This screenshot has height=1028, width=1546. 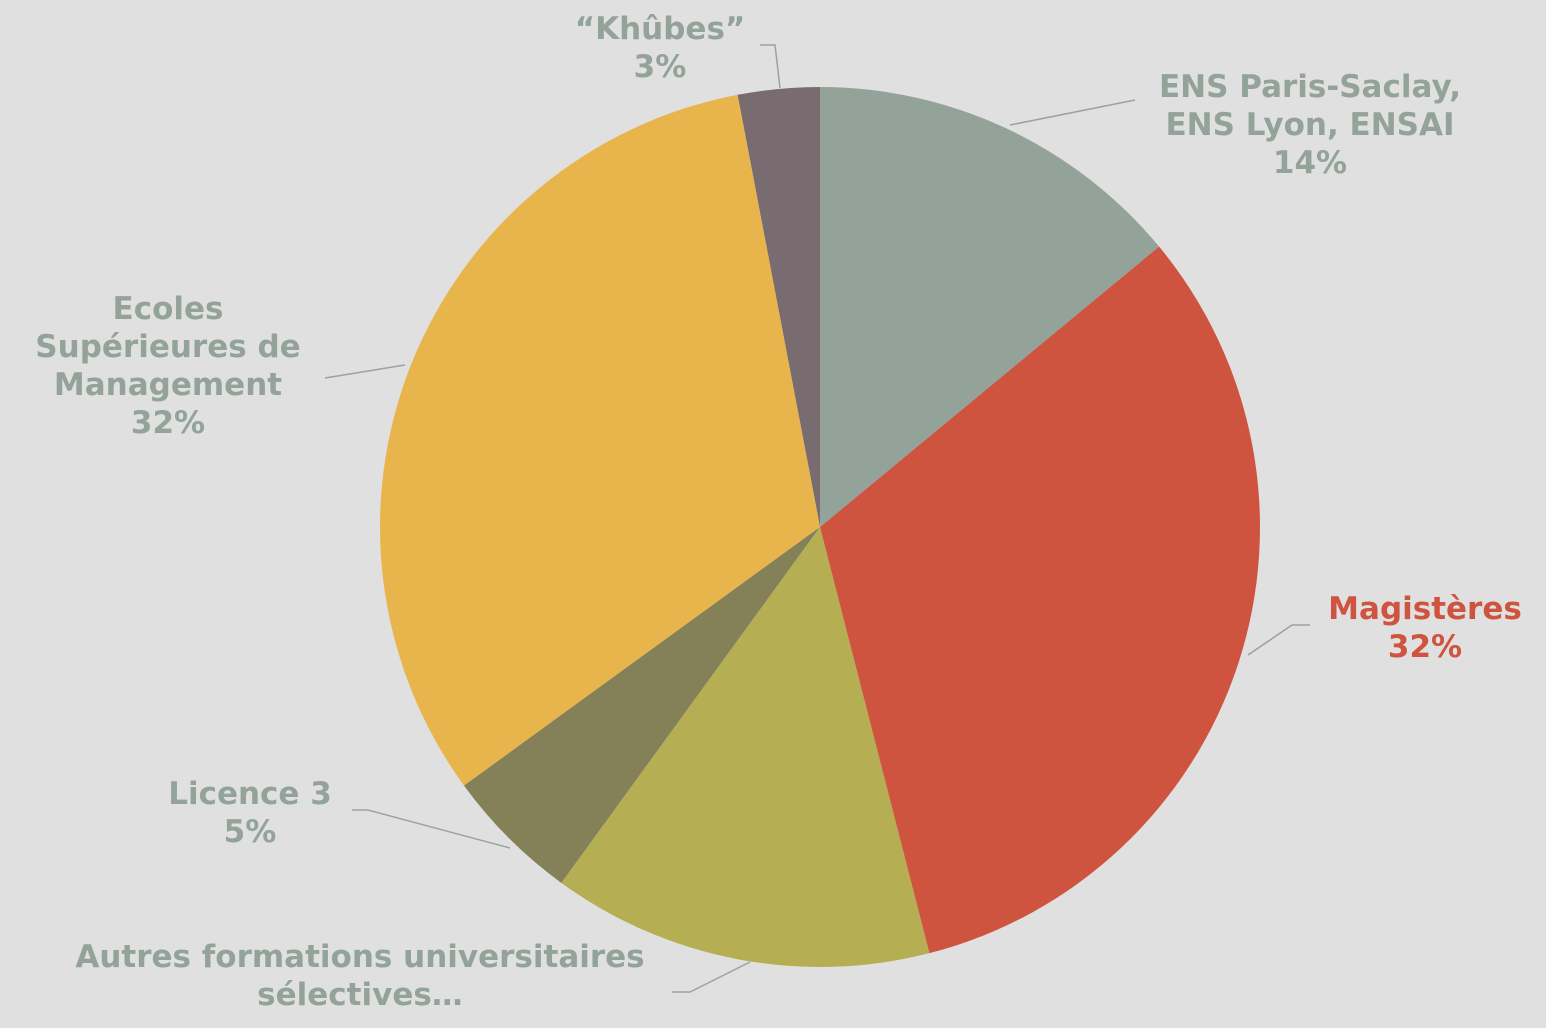 I want to click on data-label: Ecoles Supérieures de Management 32%, so click(x=168, y=366).